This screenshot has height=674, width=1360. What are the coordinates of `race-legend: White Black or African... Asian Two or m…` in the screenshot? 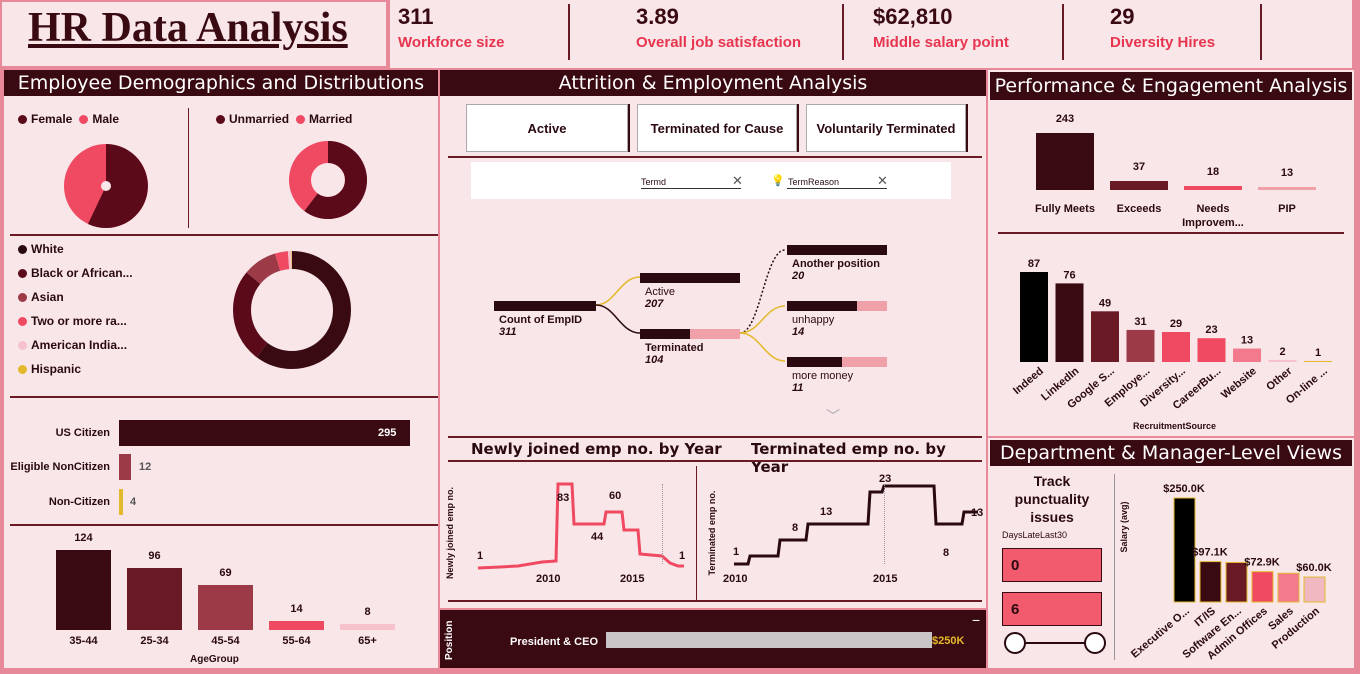 It's located at (75, 309).